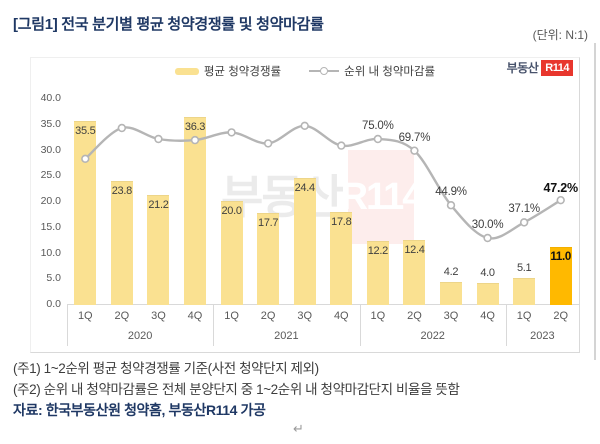 This screenshot has height=444, width=600. What do you see at coordinates (122, 191) in the screenshot?
I see `bar-value-label: 23.8` at bounding box center [122, 191].